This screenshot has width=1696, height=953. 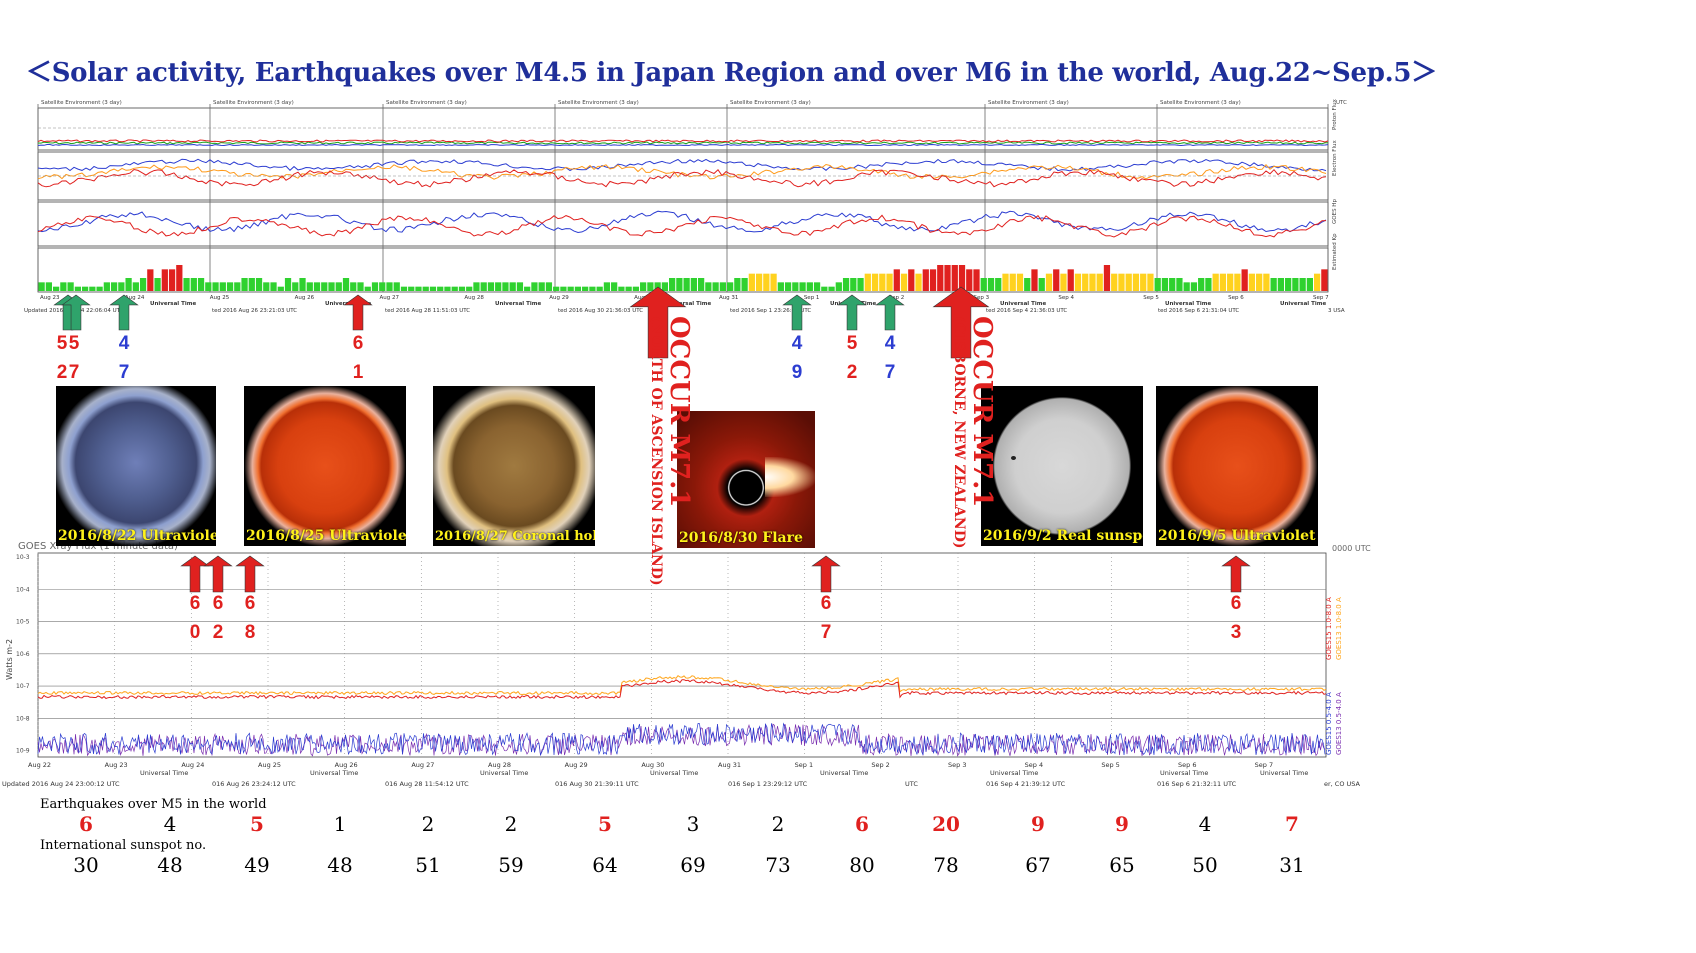 What do you see at coordinates (153, 804) in the screenshot?
I see `earthquakes-row-label: Earthquakes over M5 in the world` at bounding box center [153, 804].